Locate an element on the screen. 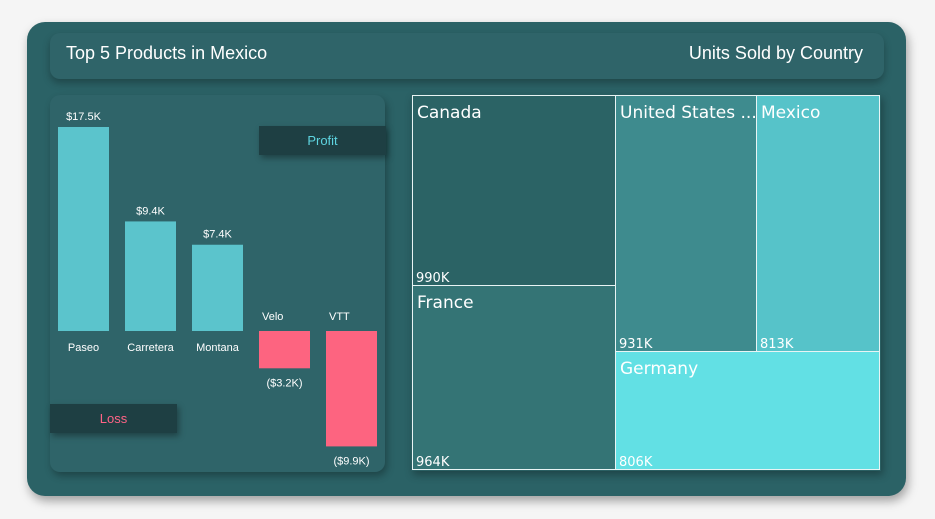 Image resolution: width=935 pixels, height=519 pixels. bar-value-label: ($3.2K) is located at coordinates (284, 383).